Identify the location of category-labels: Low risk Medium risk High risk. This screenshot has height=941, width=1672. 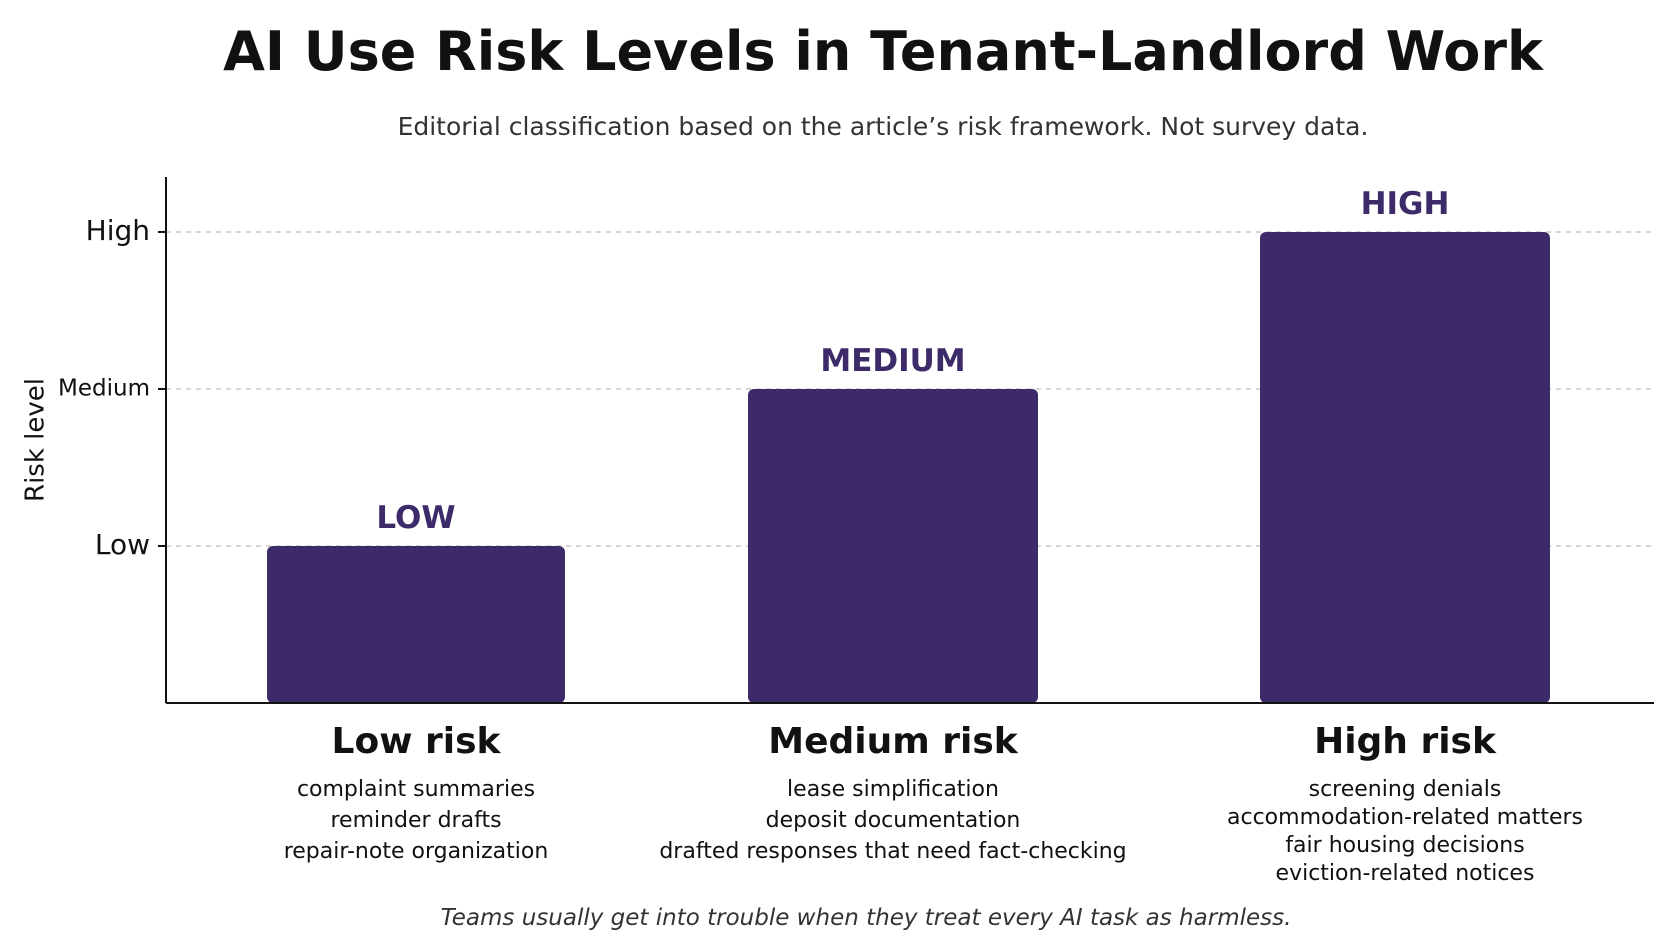
(914, 741).